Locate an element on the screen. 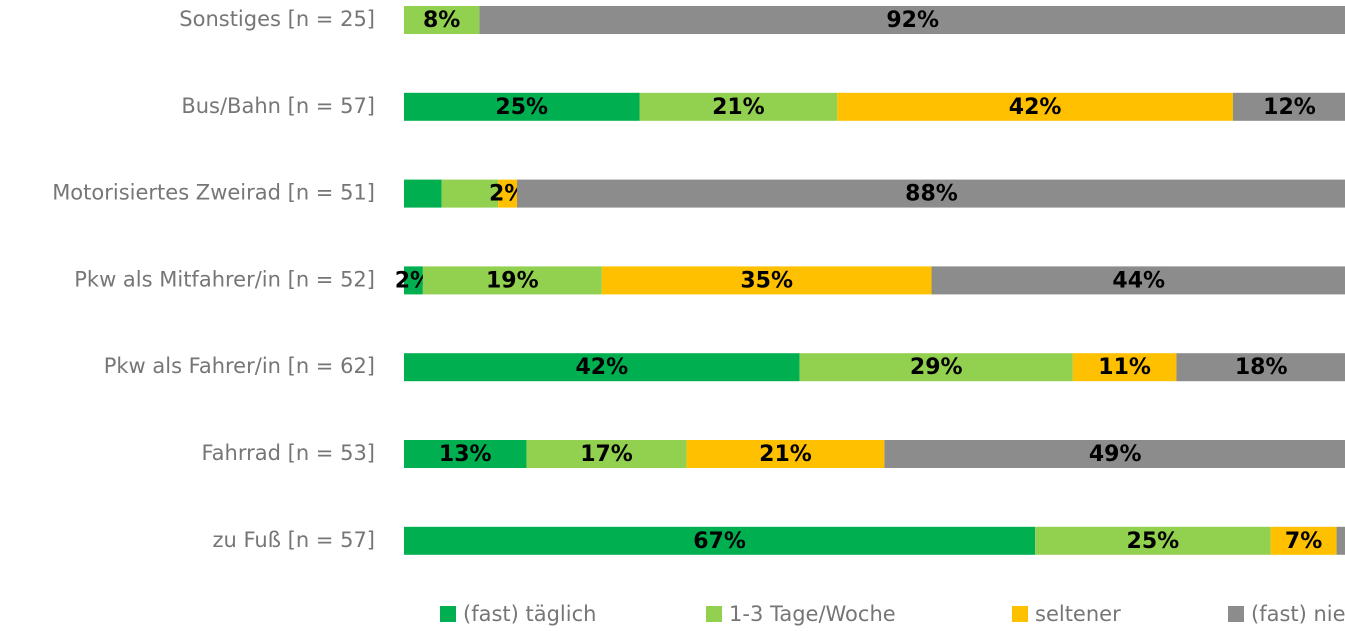 This screenshot has width=1345, height=631. value-label: 7% is located at coordinates (1303, 541).